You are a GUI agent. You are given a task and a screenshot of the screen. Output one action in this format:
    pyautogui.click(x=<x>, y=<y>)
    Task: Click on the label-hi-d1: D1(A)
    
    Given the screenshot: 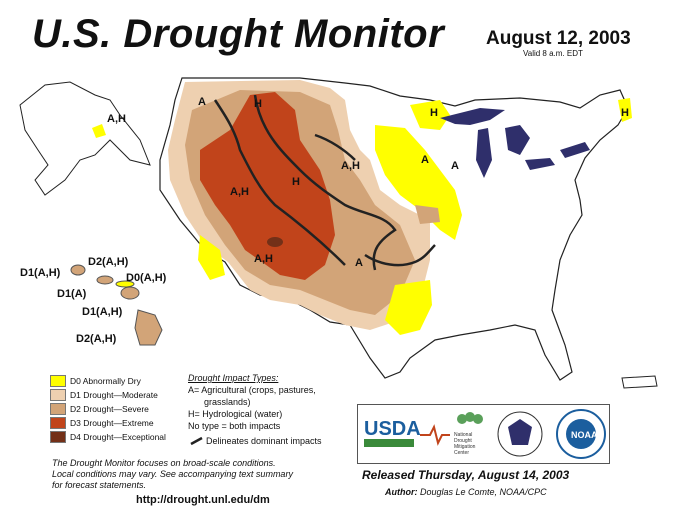 What is the action you would take?
    pyautogui.click(x=72, y=294)
    